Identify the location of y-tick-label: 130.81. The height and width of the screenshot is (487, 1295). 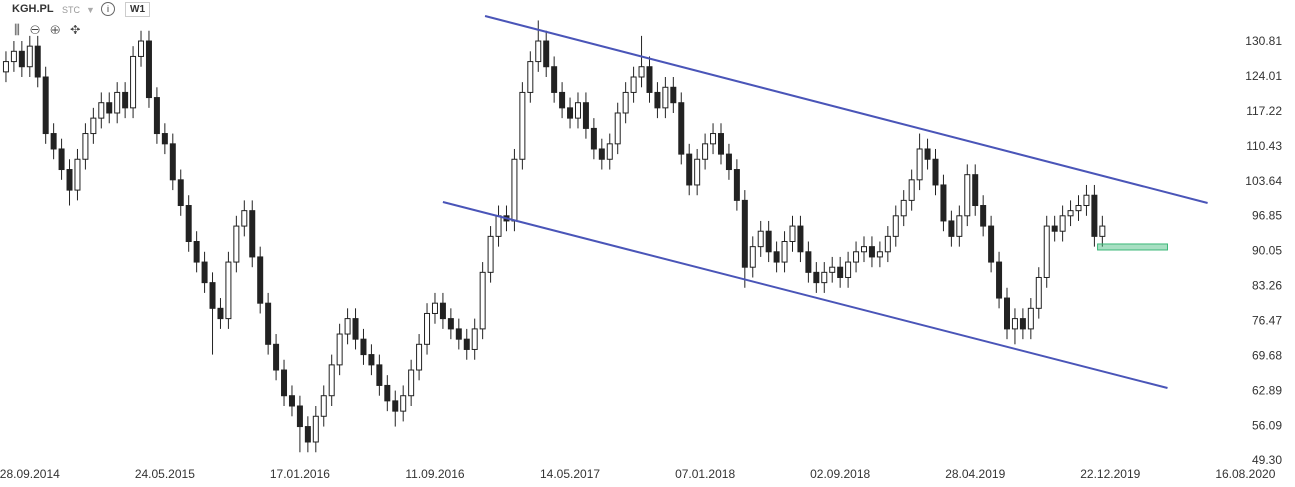
(1263, 41).